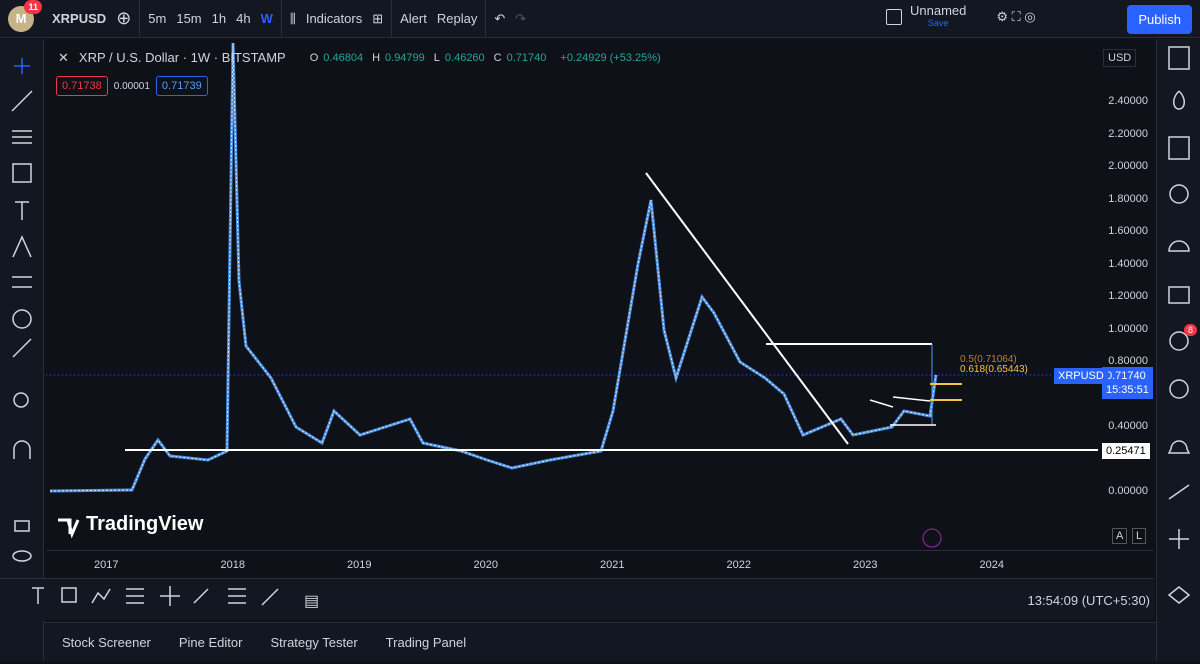  What do you see at coordinates (932, 538) in the screenshot?
I see `events-icon` at bounding box center [932, 538].